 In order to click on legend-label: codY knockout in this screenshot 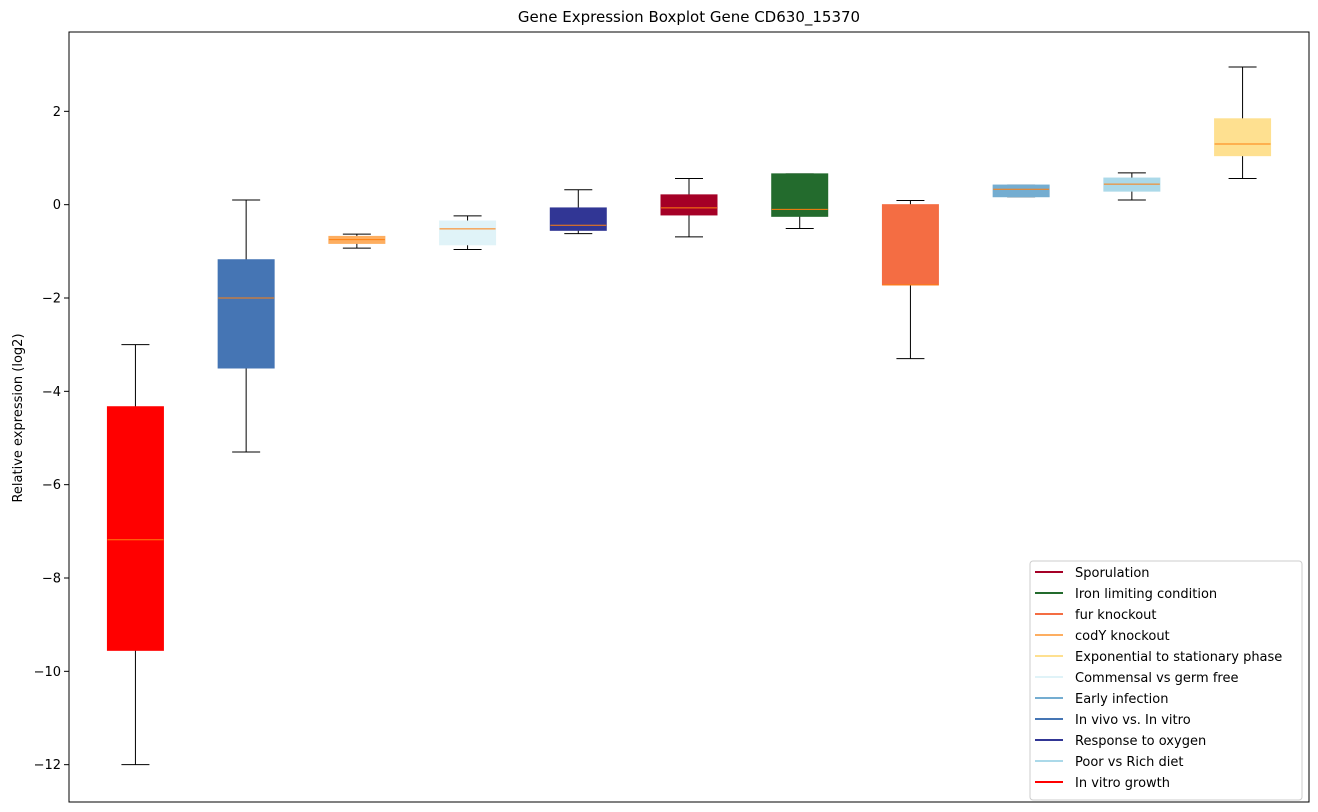, I will do `click(1122, 636)`.